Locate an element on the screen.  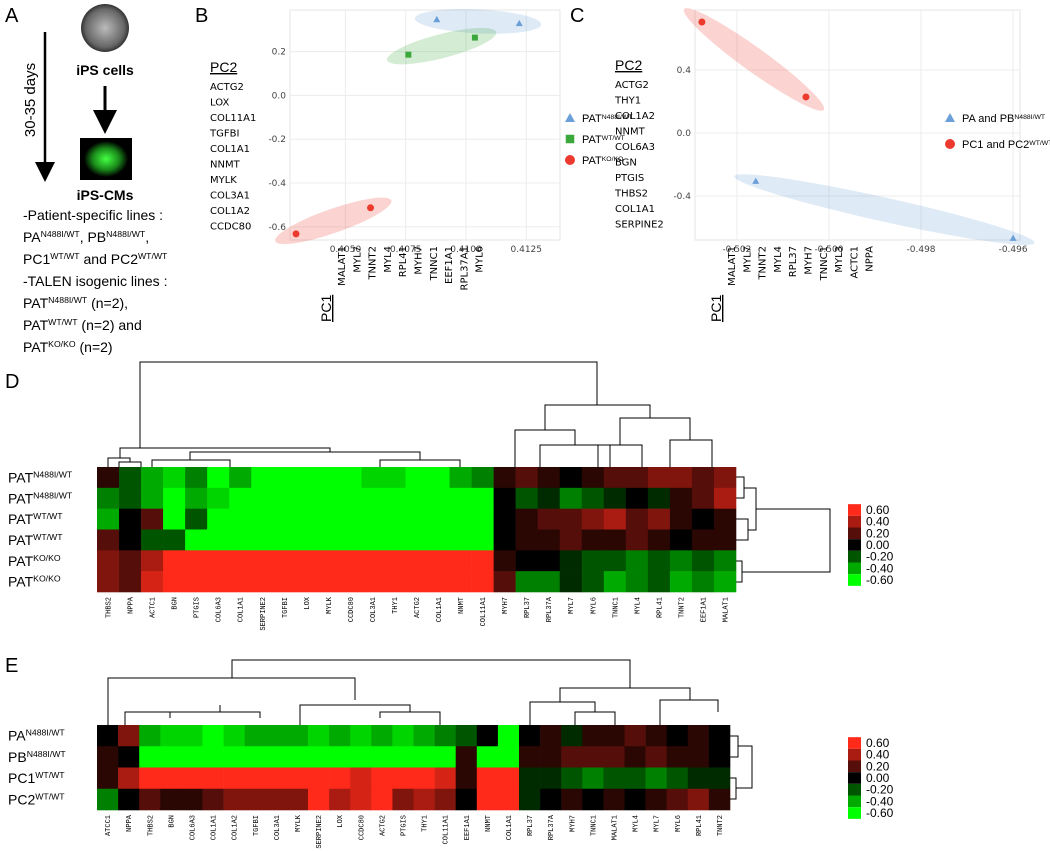
x-gene: MYL3 is located at coordinates (839, 259).